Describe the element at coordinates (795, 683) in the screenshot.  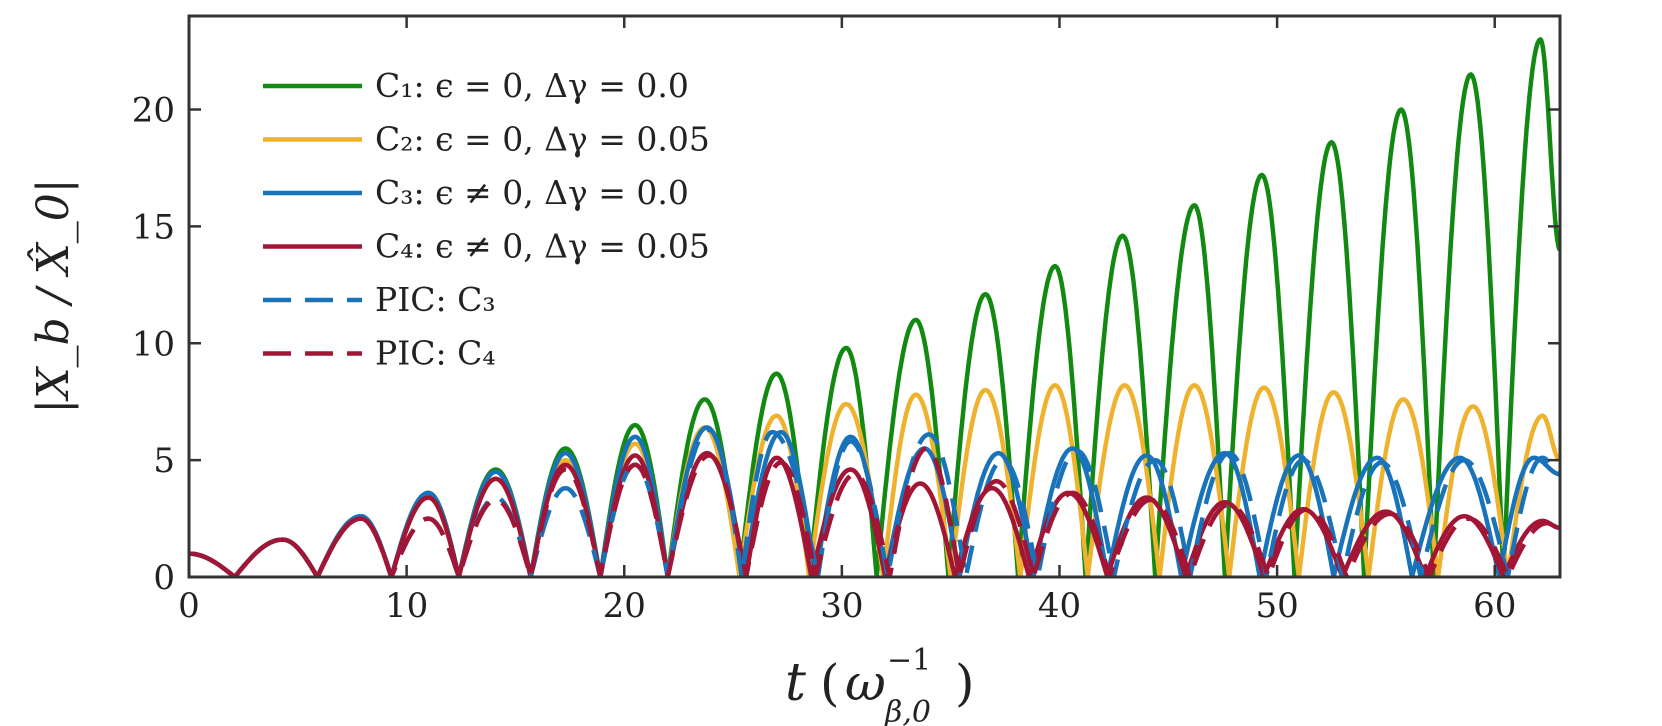
I see `x-axis-title-main: t` at that location.